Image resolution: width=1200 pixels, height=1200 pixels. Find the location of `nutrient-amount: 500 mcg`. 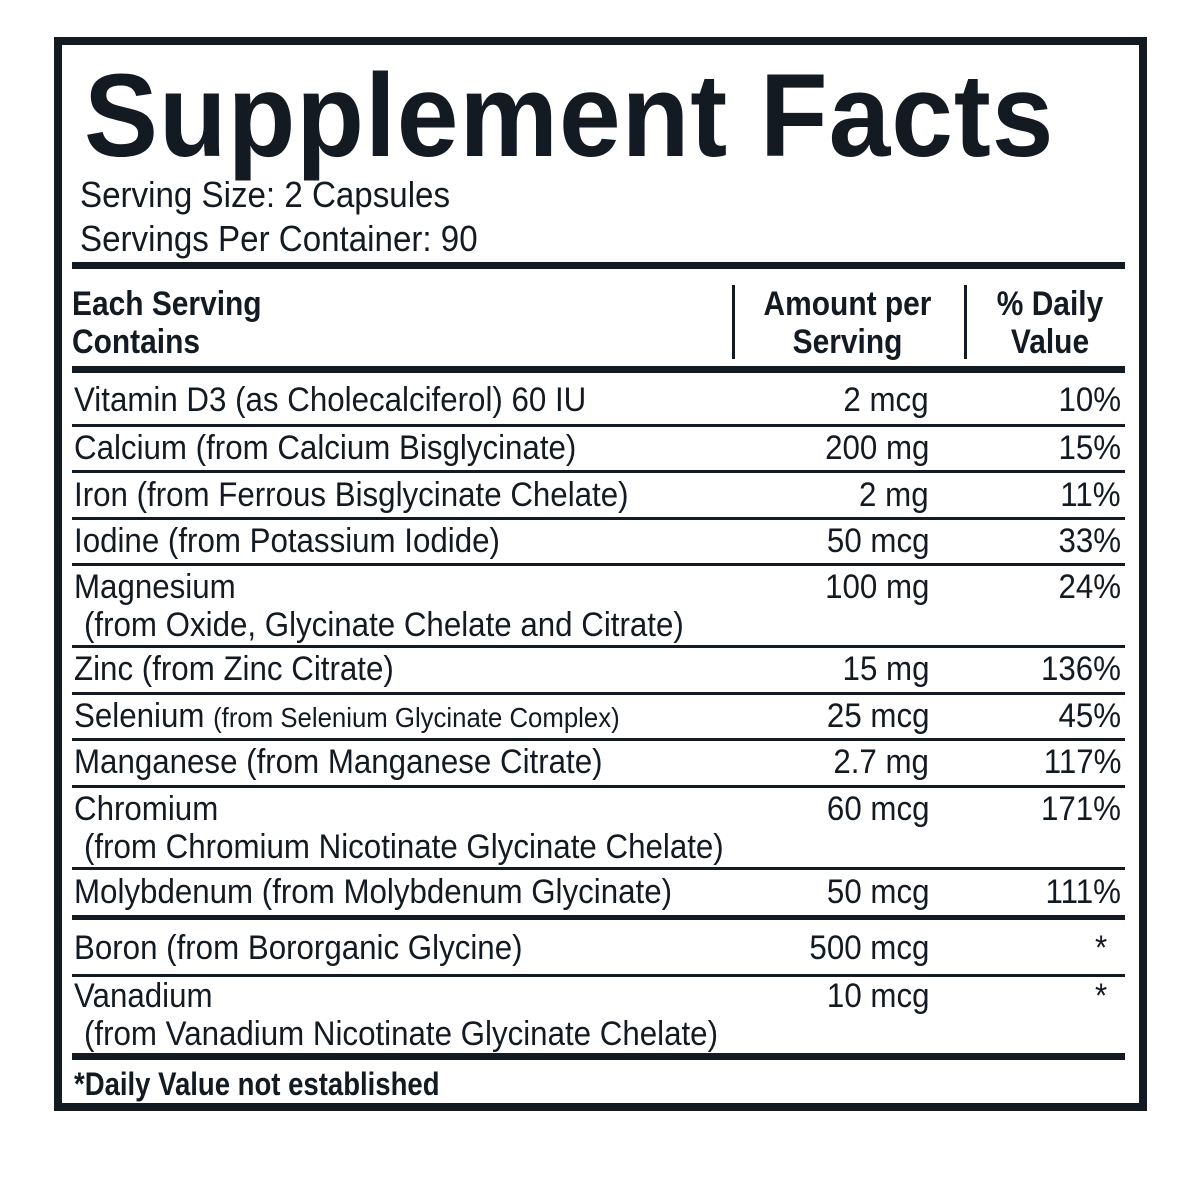

nutrient-amount: 500 mcg is located at coordinates (869, 948).